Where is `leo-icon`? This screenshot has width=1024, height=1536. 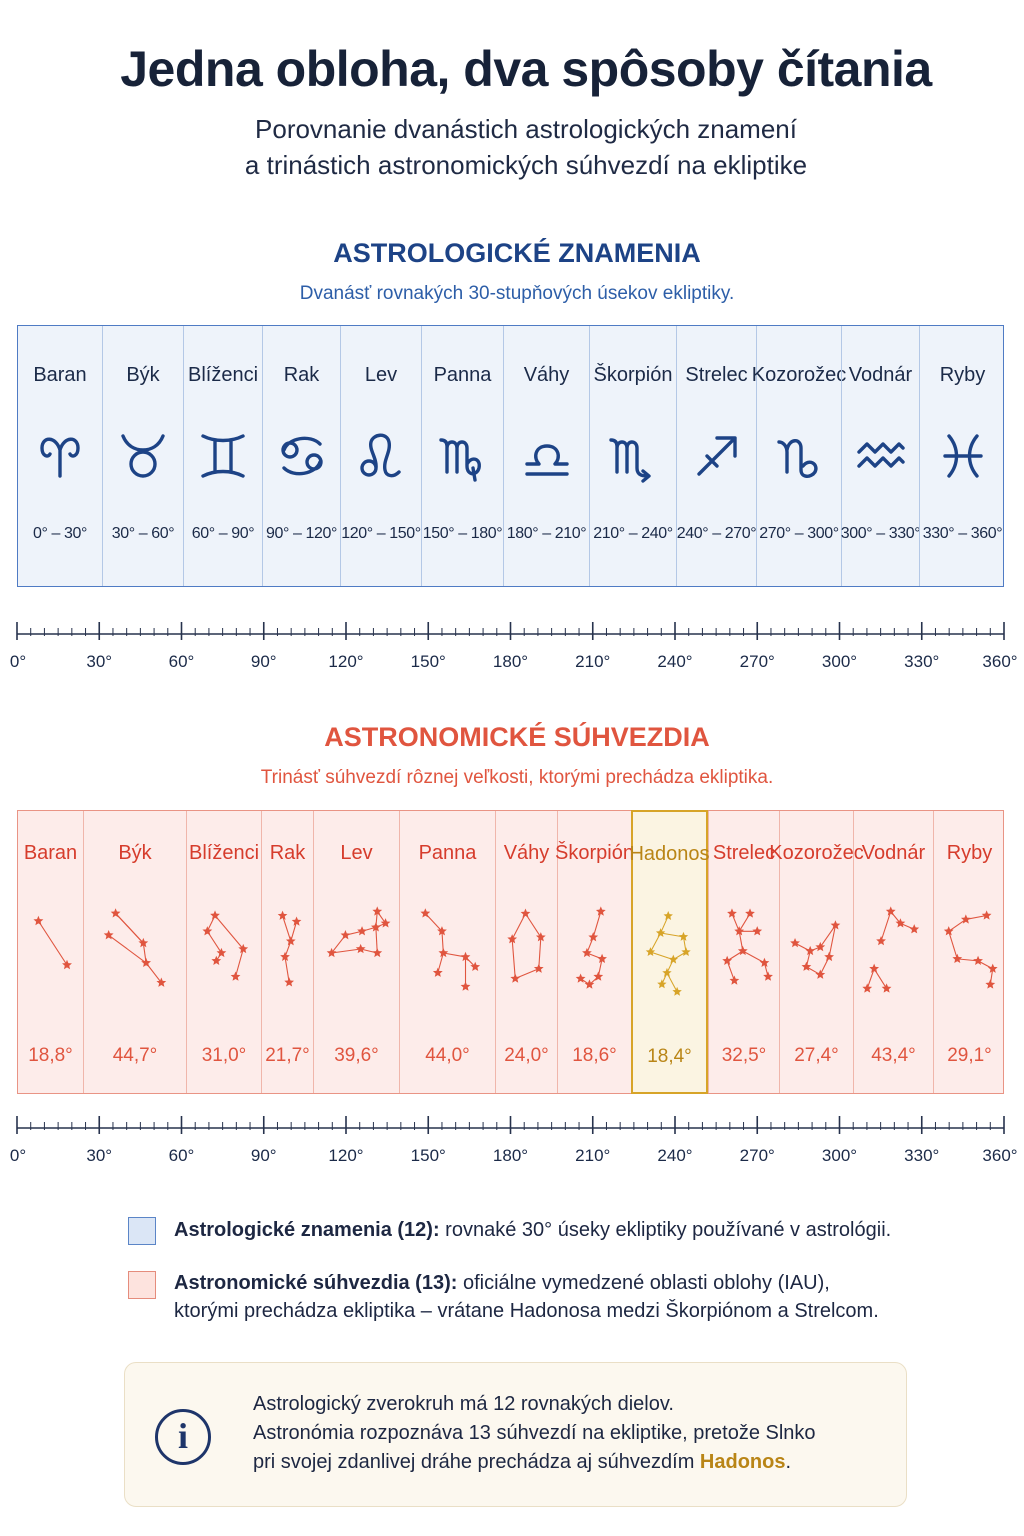
leo-icon is located at coordinates (381, 456).